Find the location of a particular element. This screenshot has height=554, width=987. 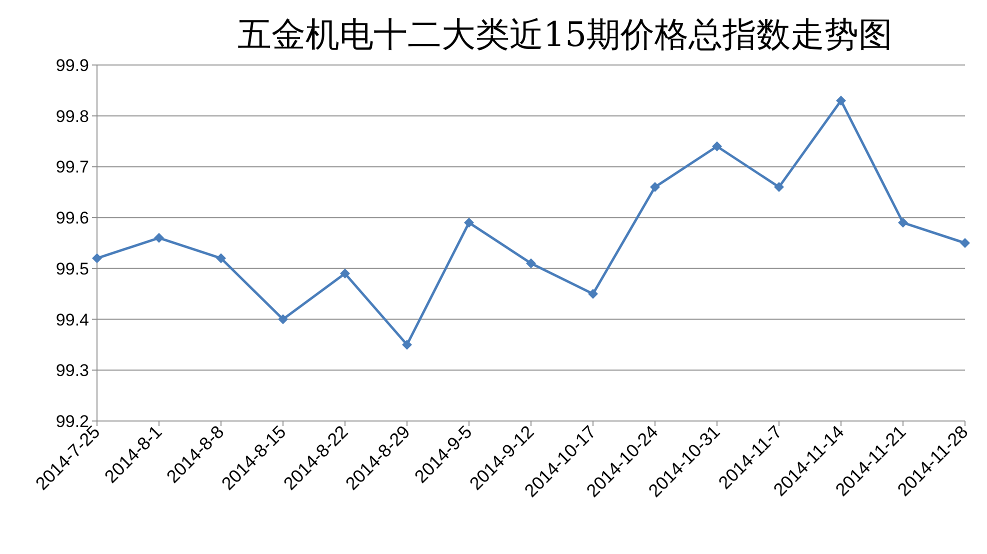

y-tick-label: 99.3 is located at coordinates (72, 370).